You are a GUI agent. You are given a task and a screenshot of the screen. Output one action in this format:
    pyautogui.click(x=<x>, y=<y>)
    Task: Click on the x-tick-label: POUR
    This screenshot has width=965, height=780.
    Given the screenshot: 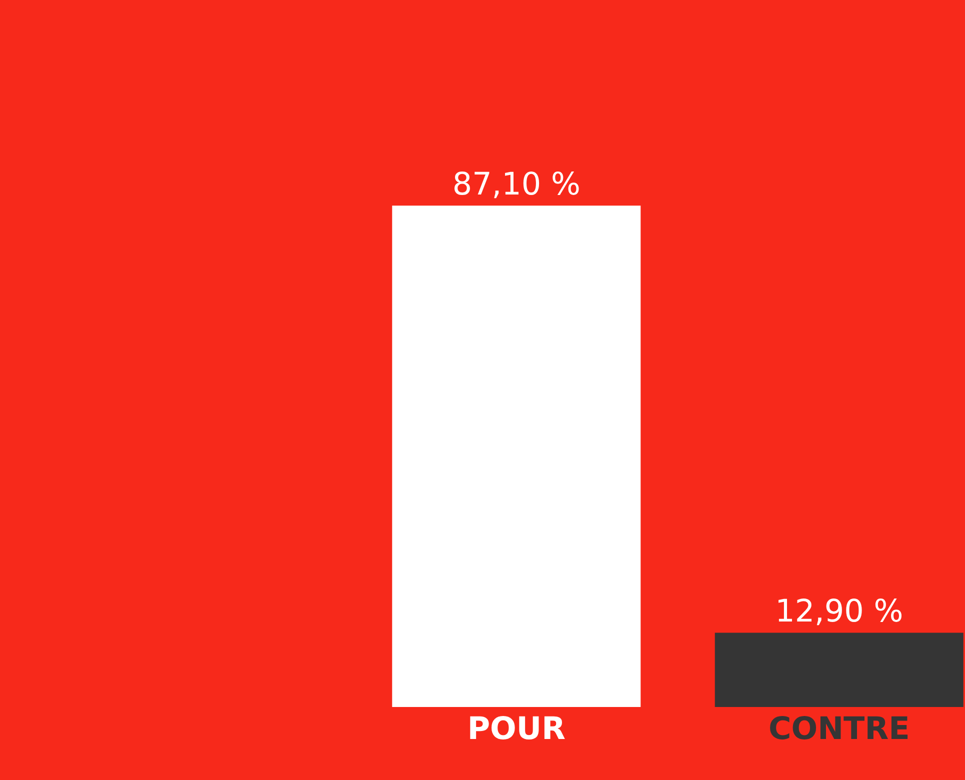 What is the action you would take?
    pyautogui.click(x=516, y=729)
    